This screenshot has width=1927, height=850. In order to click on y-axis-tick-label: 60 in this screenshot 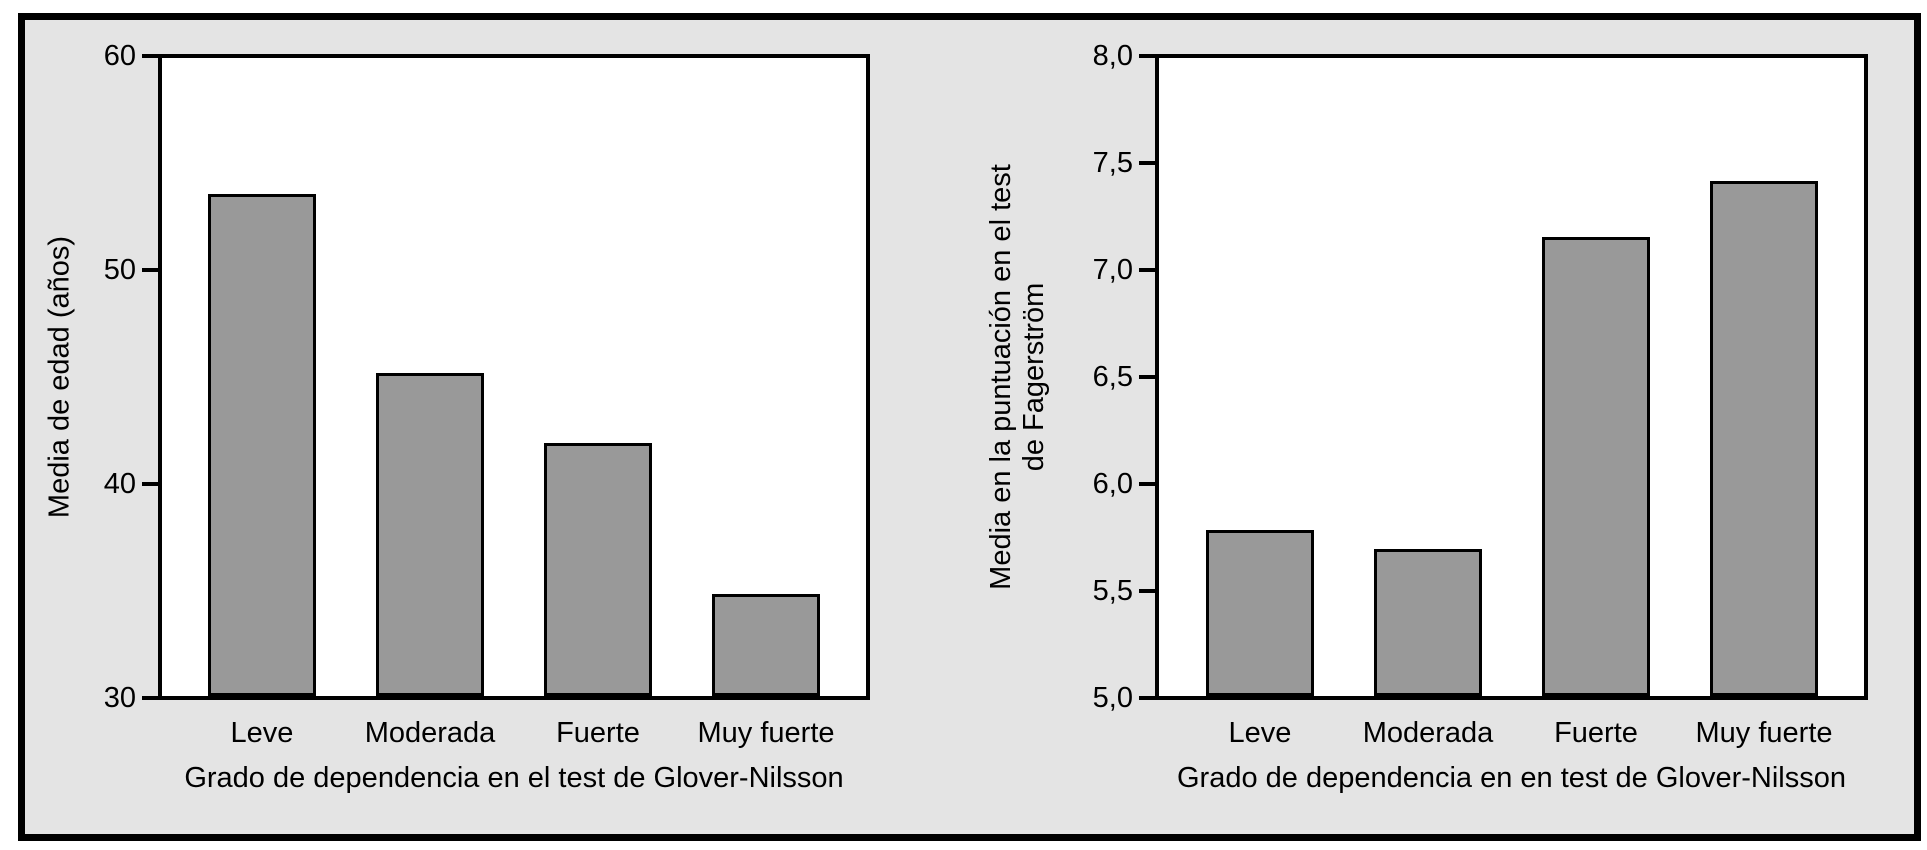, I will do `click(119, 56)`.